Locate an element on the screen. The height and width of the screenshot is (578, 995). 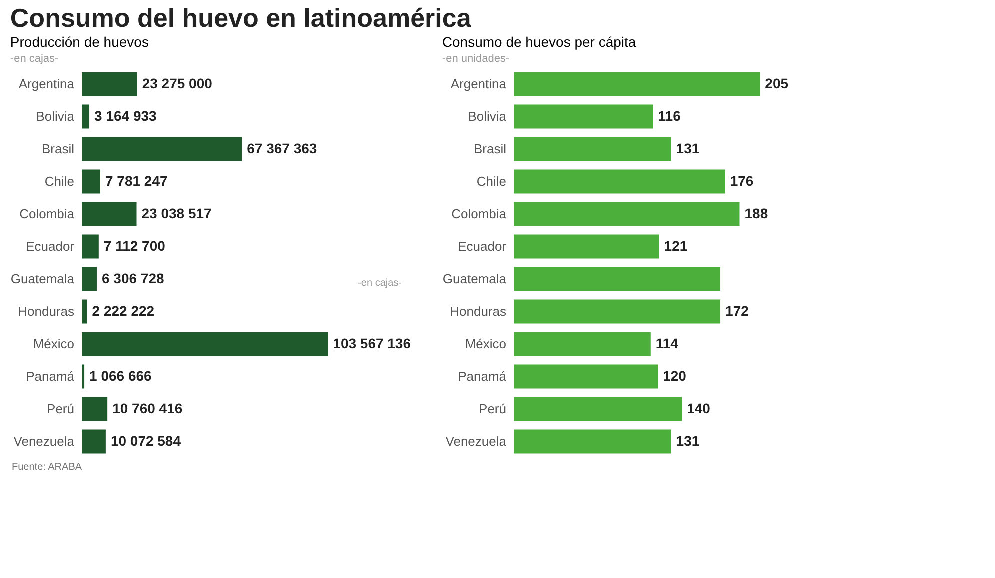
data-label: 121 is located at coordinates (676, 246).